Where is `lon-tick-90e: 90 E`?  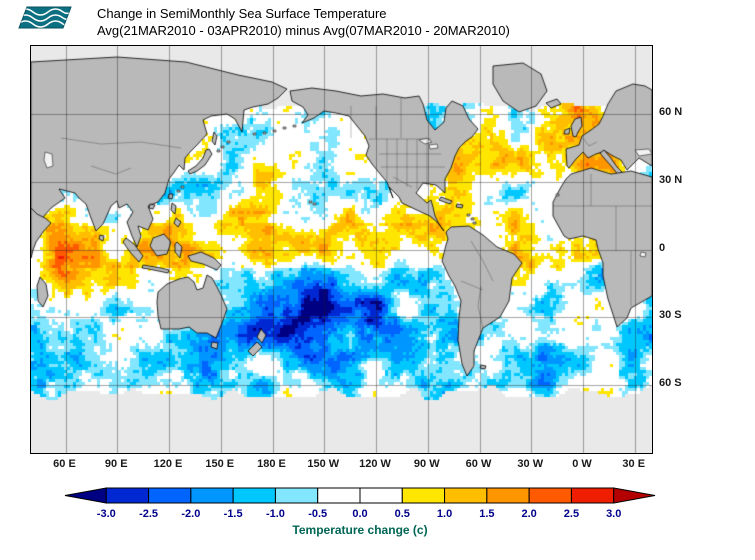 lon-tick-90e: 90 E is located at coordinates (116, 464).